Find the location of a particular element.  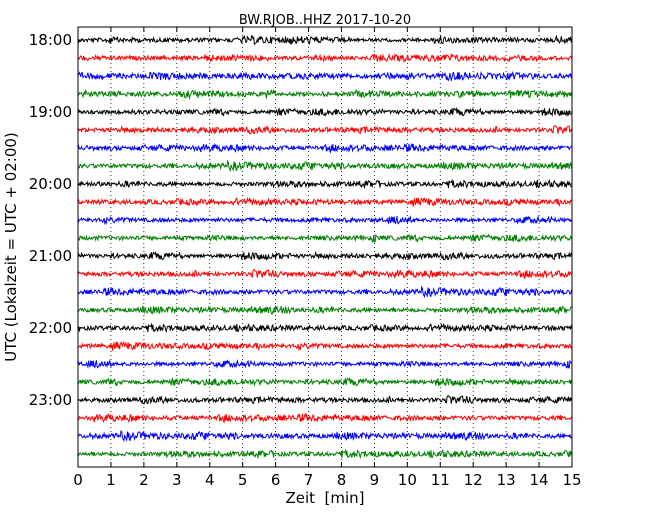

x-tick-label: 1 is located at coordinates (111, 480).